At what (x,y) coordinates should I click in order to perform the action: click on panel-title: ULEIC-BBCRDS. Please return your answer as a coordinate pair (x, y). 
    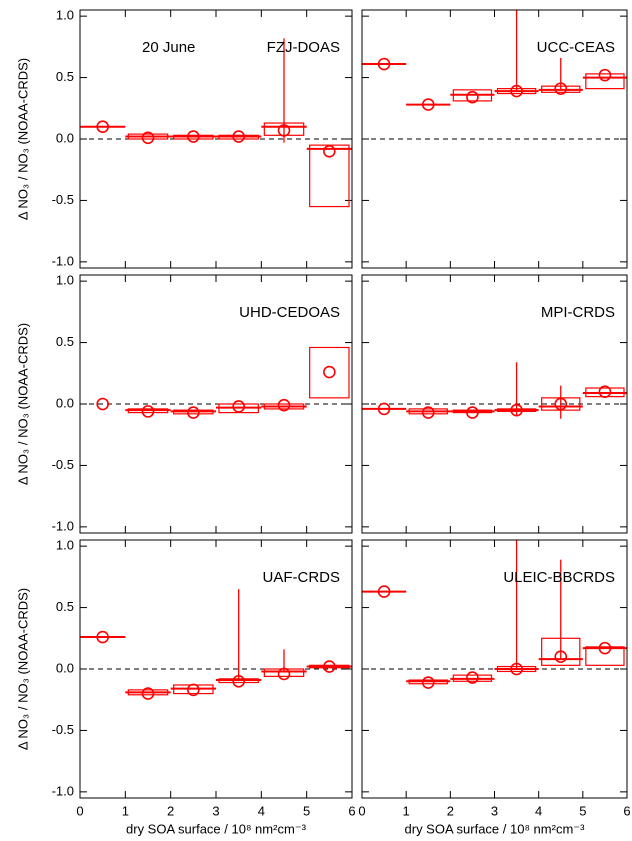
    Looking at the image, I should click on (559, 577).